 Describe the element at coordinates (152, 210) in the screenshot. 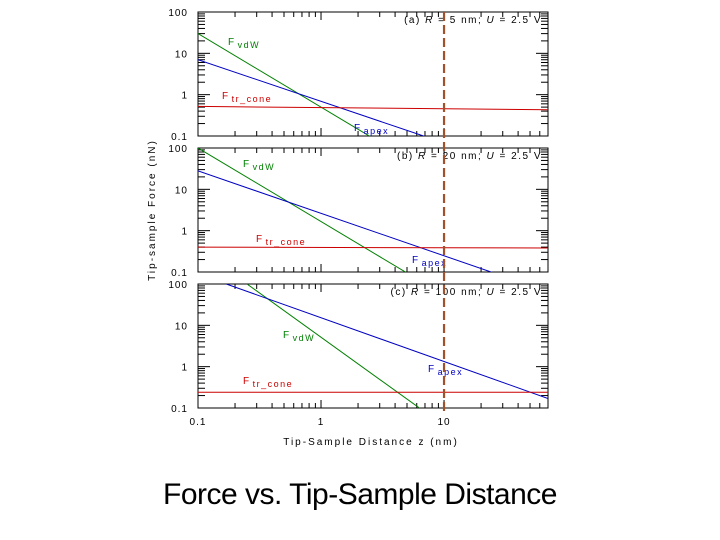

I see `y-axis-label: Tip-sample Force (nN)` at that location.